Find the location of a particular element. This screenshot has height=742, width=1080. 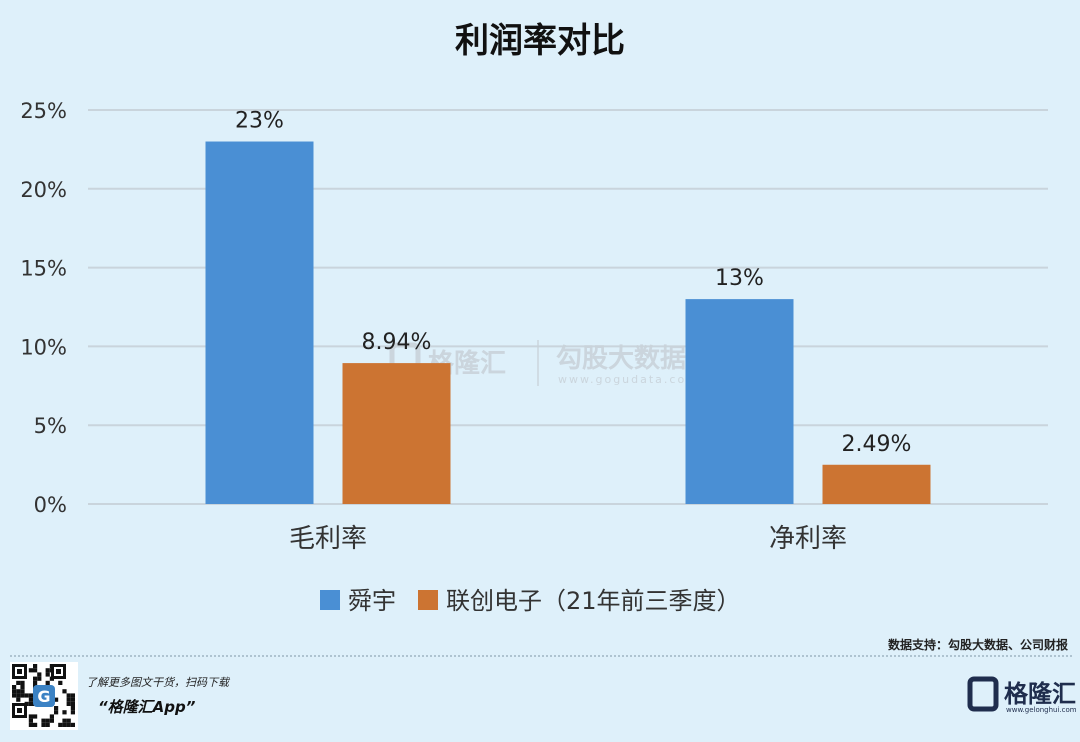

data-label: 13% is located at coordinates (739, 278).